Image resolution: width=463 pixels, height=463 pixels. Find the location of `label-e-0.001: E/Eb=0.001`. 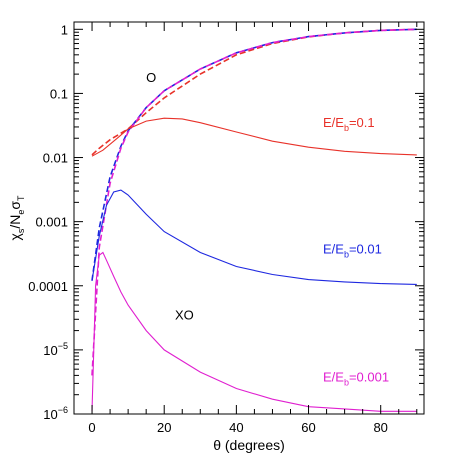

label-e-0.001: E/Eb=0.001 is located at coordinates (356, 379).